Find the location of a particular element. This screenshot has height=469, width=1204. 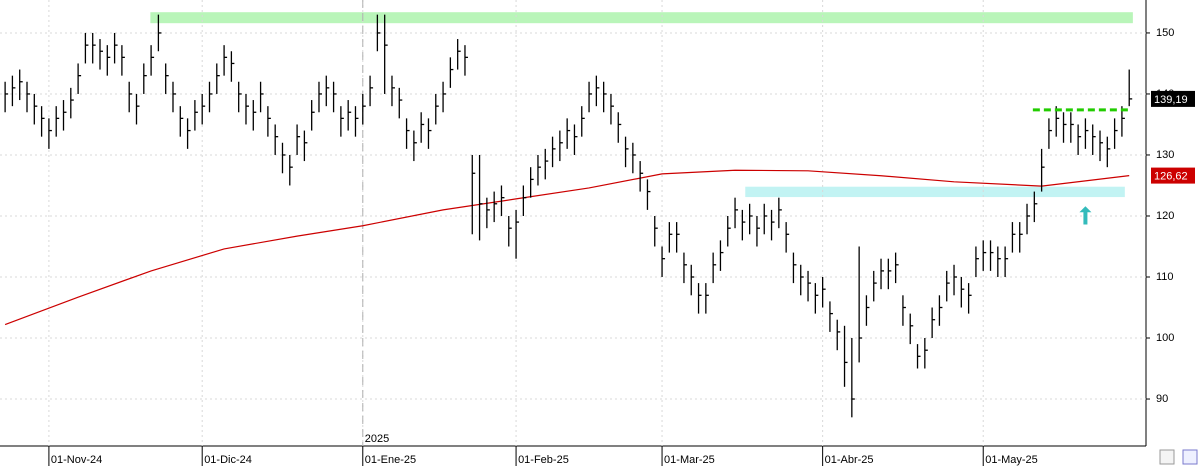

x-tick-label: 01-Feb-25 is located at coordinates (543, 460).